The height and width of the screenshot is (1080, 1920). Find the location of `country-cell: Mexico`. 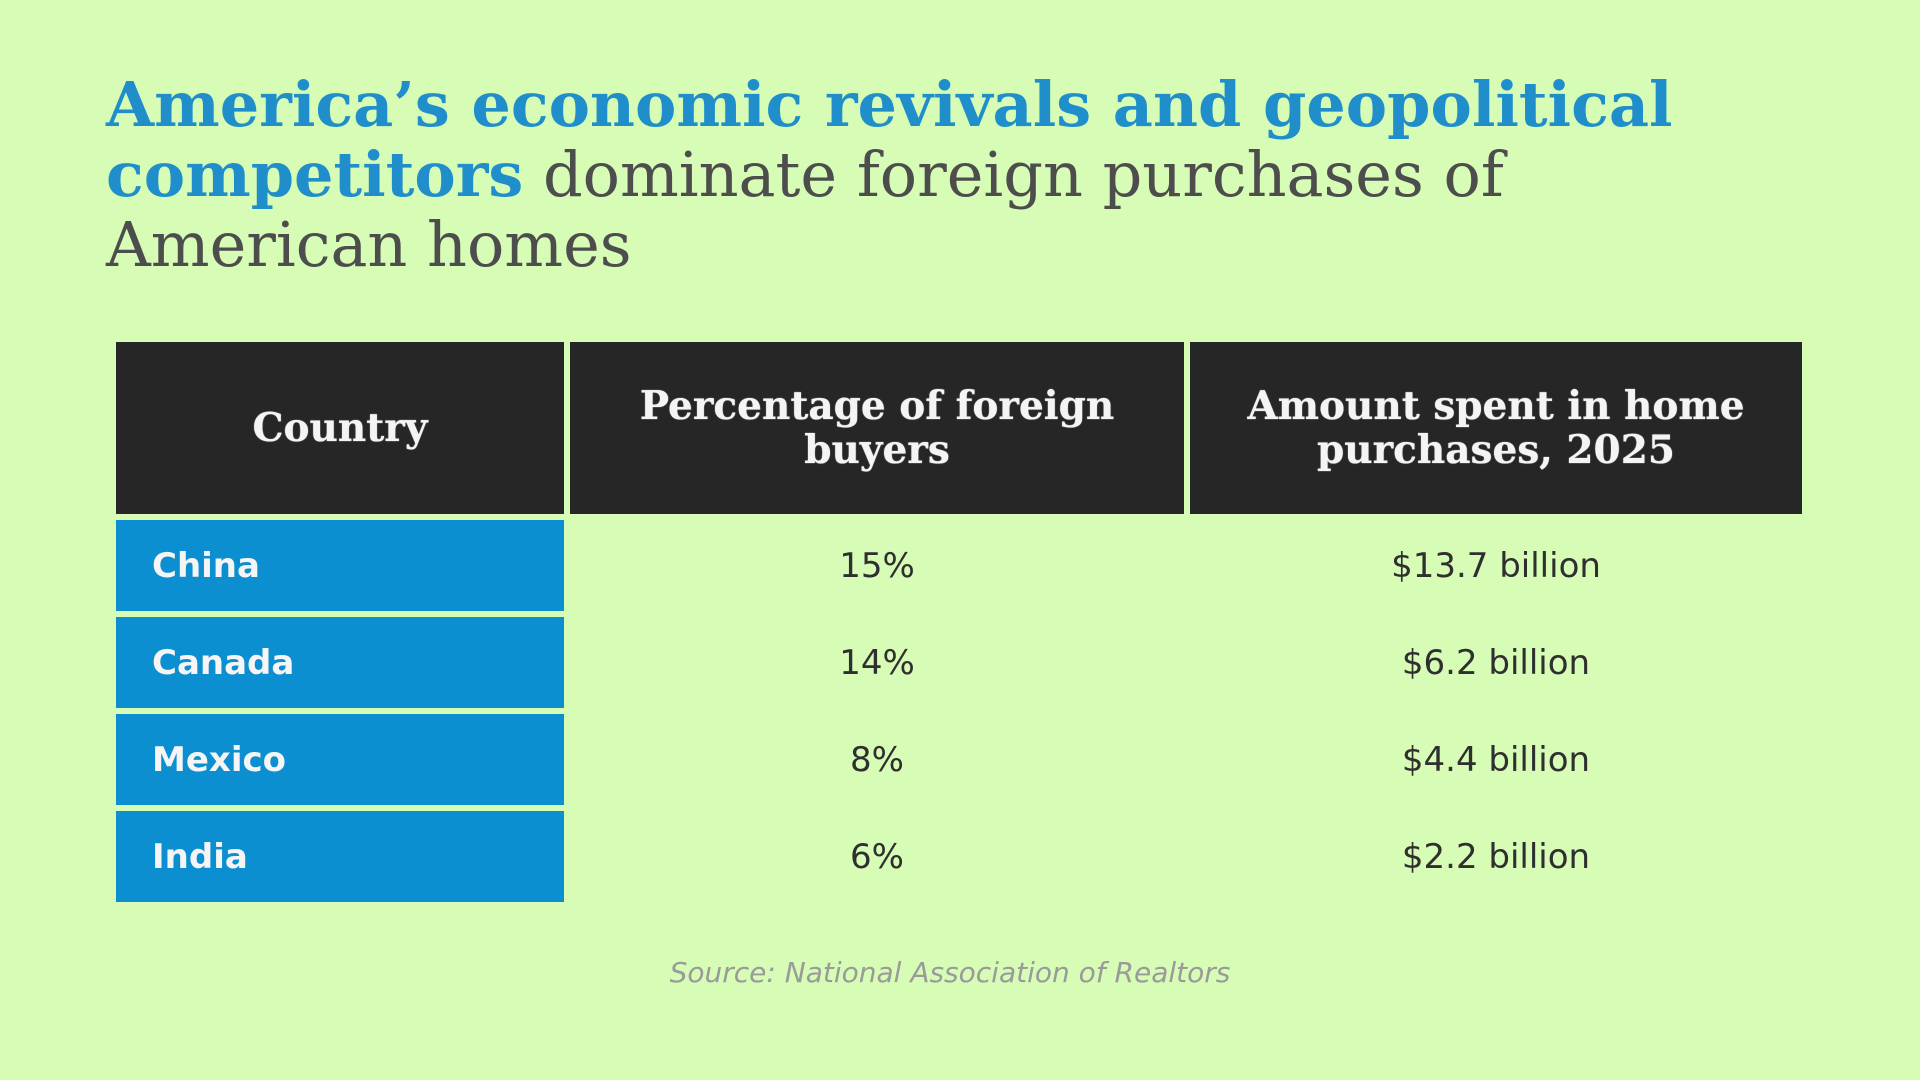

country-cell: Mexico is located at coordinates (340, 759).